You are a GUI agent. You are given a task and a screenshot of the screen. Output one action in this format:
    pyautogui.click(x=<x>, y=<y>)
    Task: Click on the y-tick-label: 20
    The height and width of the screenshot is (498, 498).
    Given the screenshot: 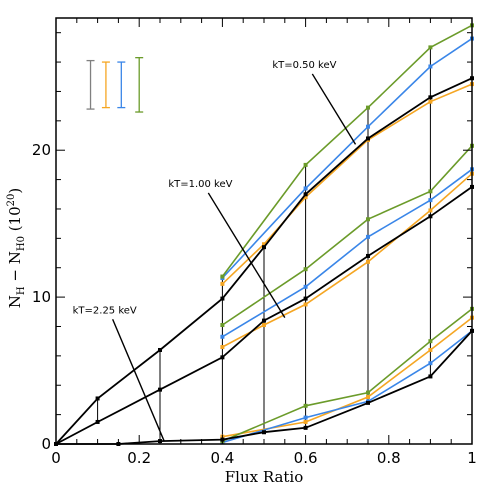 What is the action you would take?
    pyautogui.click(x=41, y=150)
    